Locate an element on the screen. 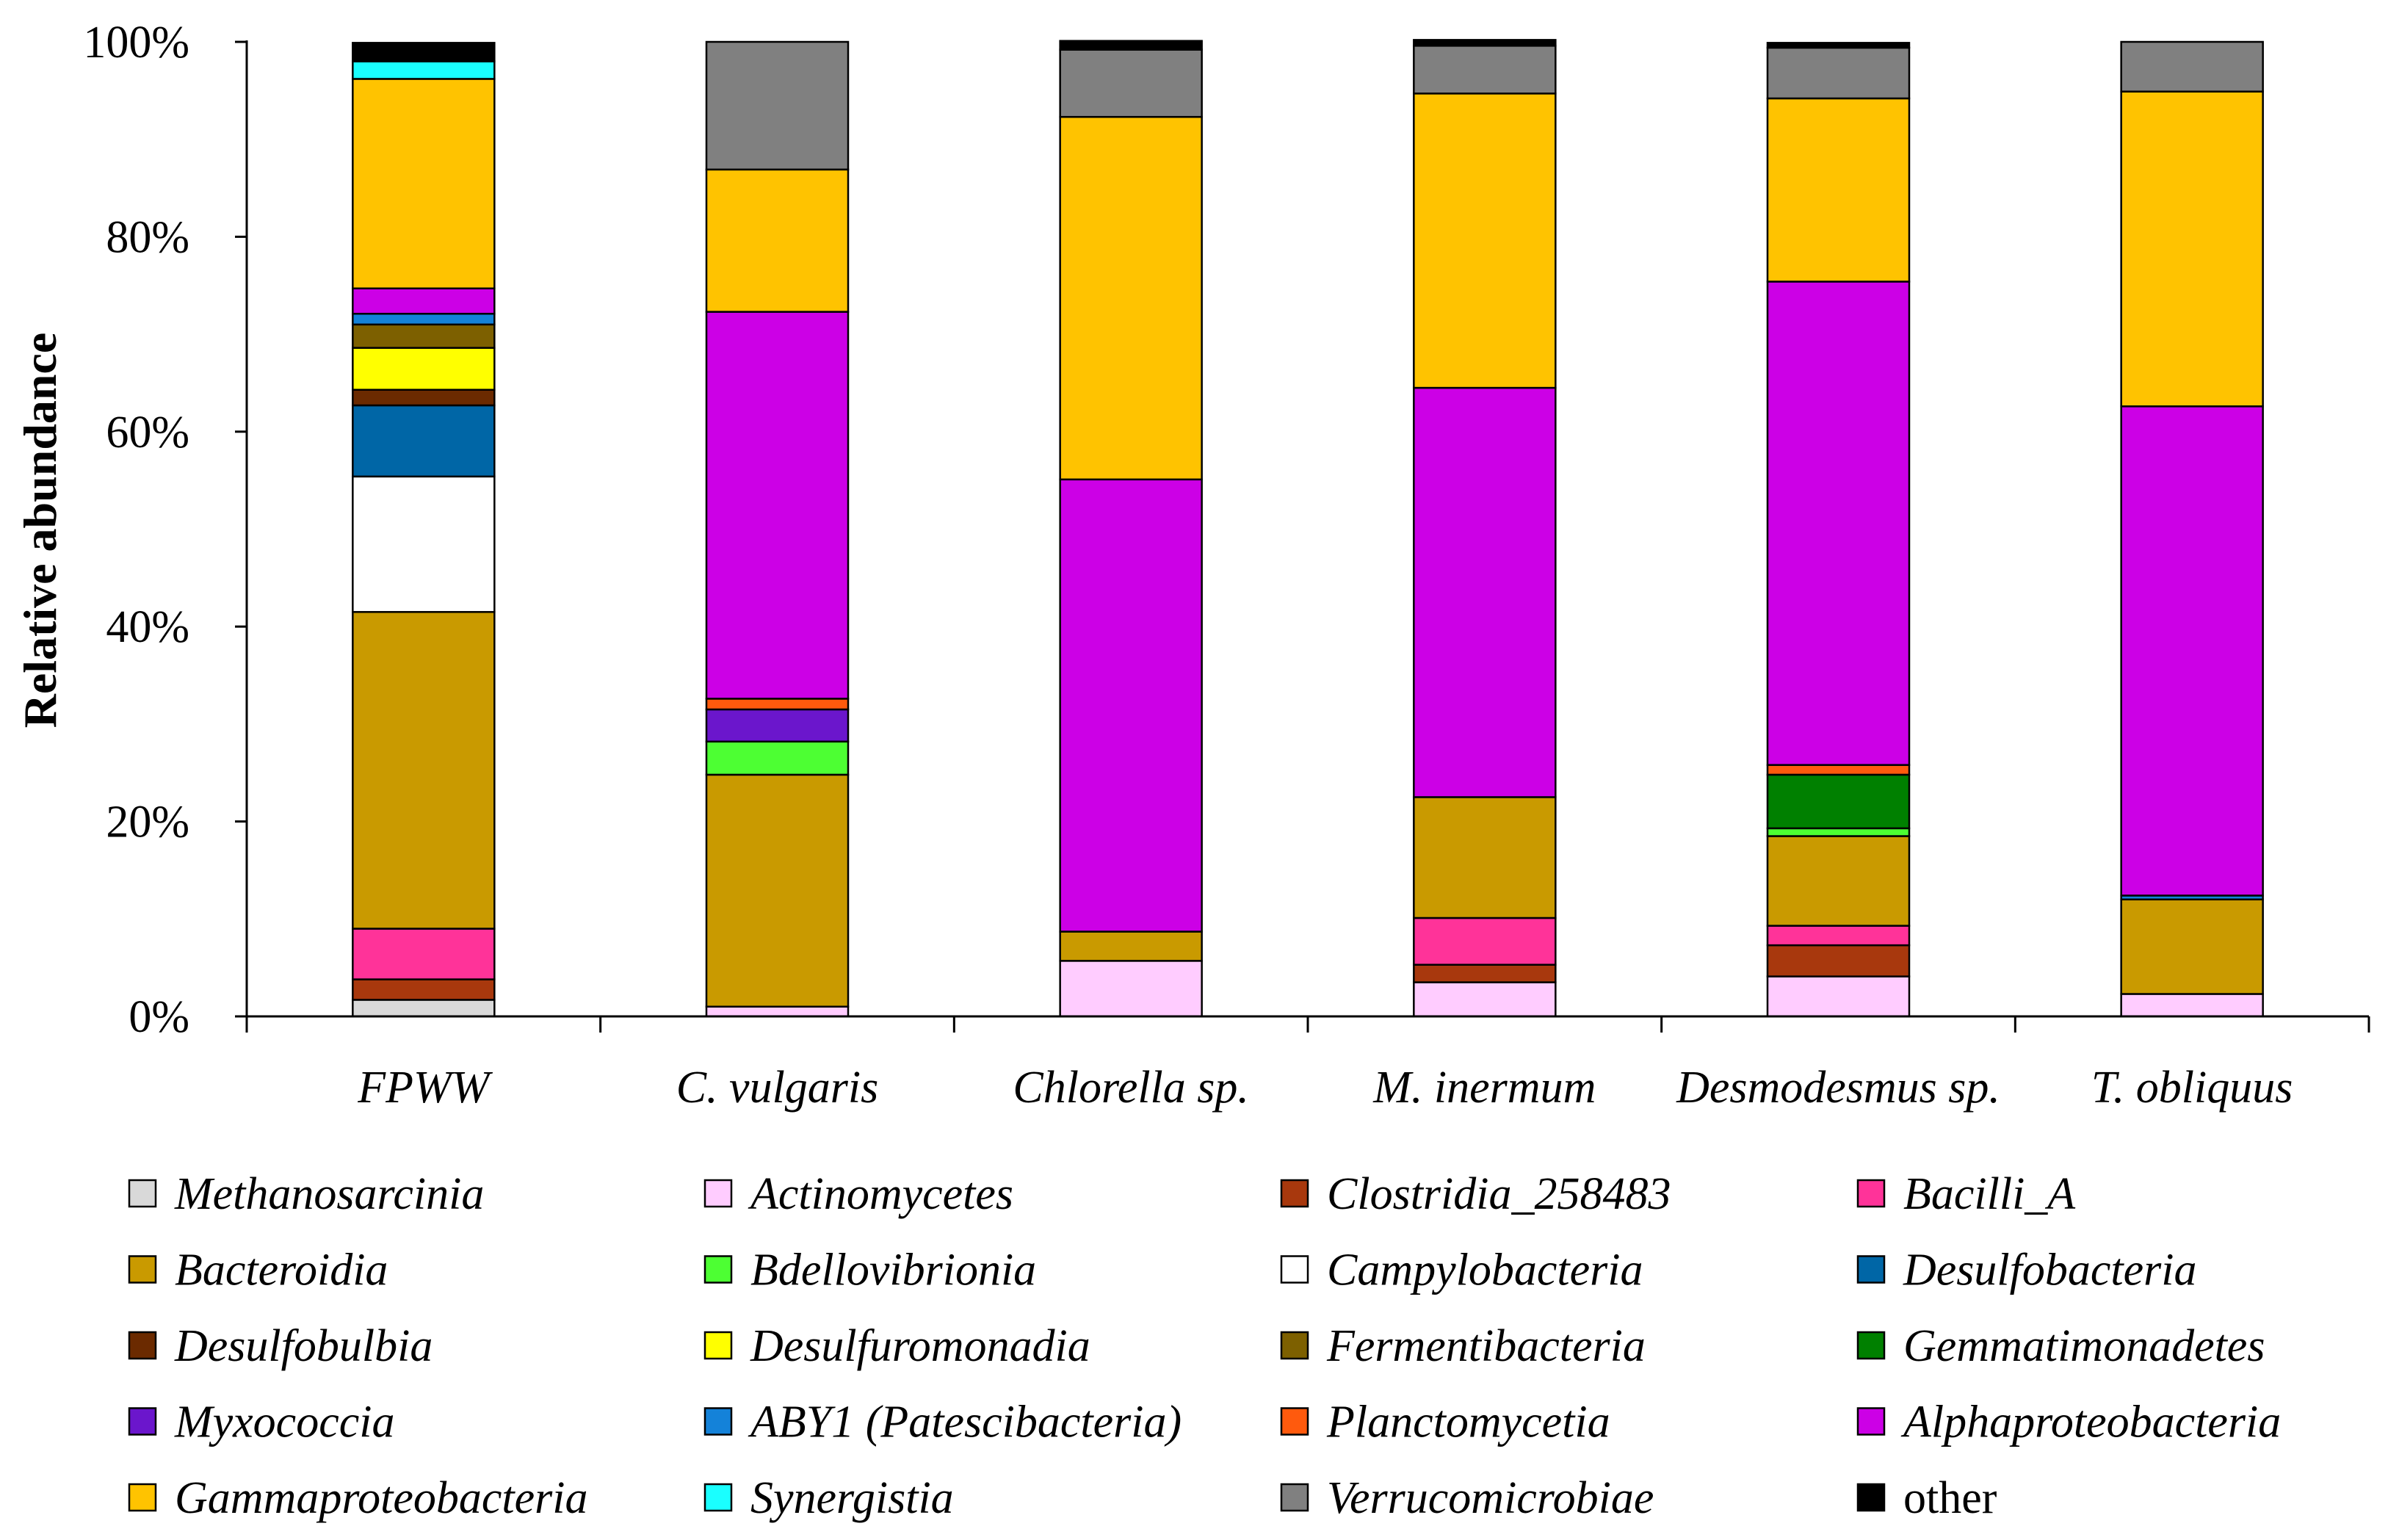 This screenshot has width=2388, height=1540. legend-item: Desulfobacteria is located at coordinates (2026, 1270).